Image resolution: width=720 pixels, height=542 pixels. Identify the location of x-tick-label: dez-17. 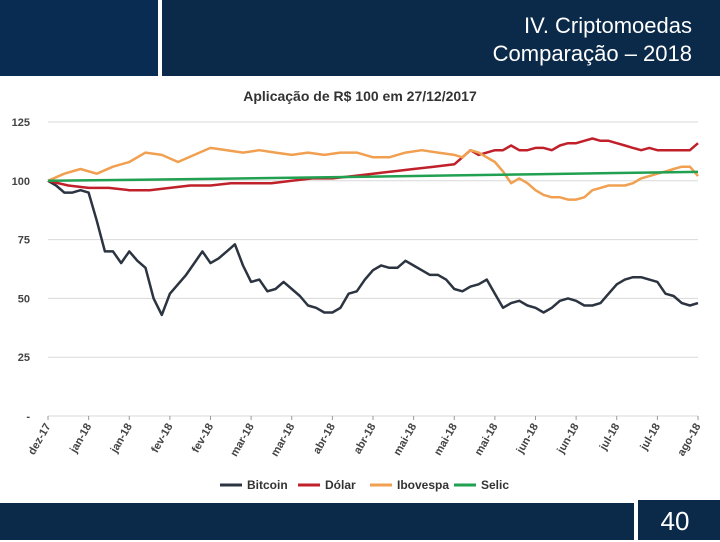
(40, 440).